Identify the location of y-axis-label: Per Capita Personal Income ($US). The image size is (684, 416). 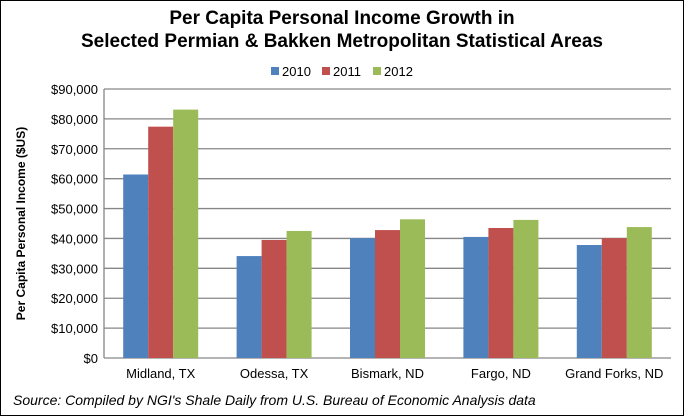
(21, 223).